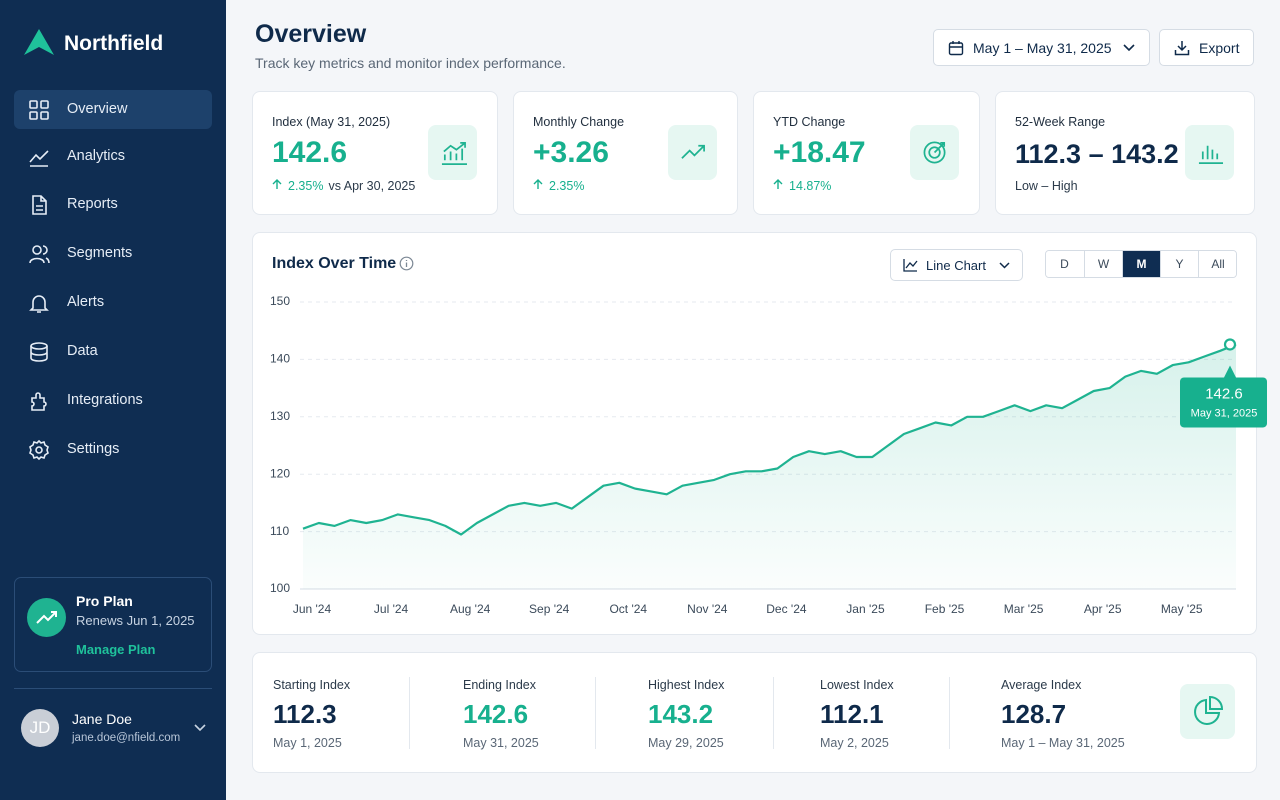 This screenshot has height=800, width=1280. What do you see at coordinates (786, 609) in the screenshot?
I see `x-tick-label: Dec '24` at bounding box center [786, 609].